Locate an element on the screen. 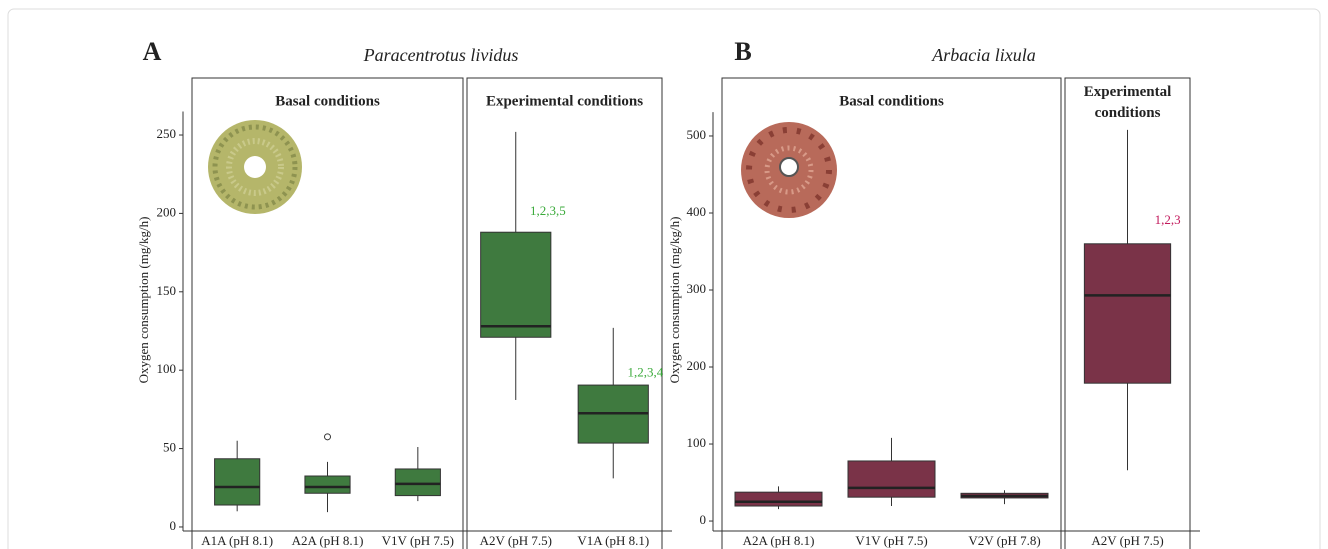 The image size is (1328, 549). x-tick-label: V2V (pH 7.8) is located at coordinates (1004, 540).